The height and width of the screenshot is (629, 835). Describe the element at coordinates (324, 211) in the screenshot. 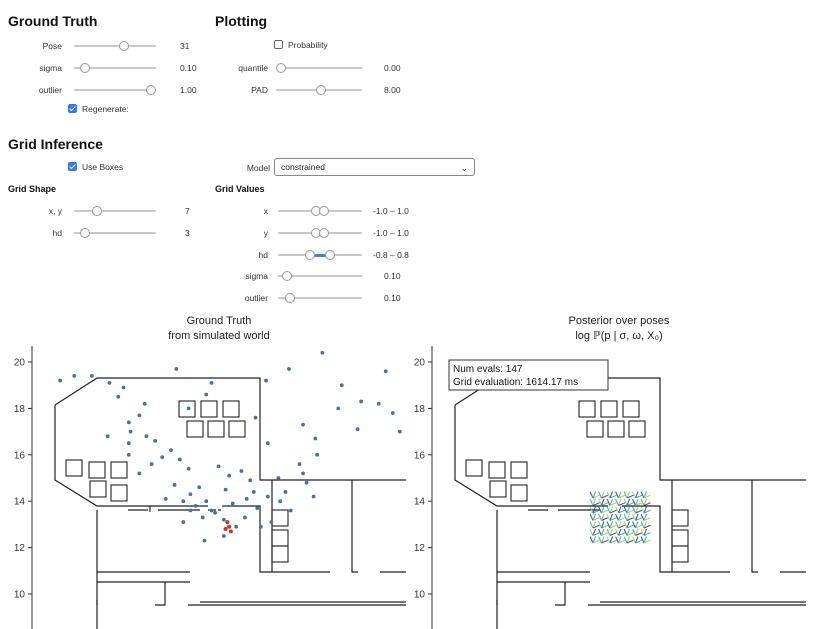

I see `grid-values-x-range-handle-high` at that location.